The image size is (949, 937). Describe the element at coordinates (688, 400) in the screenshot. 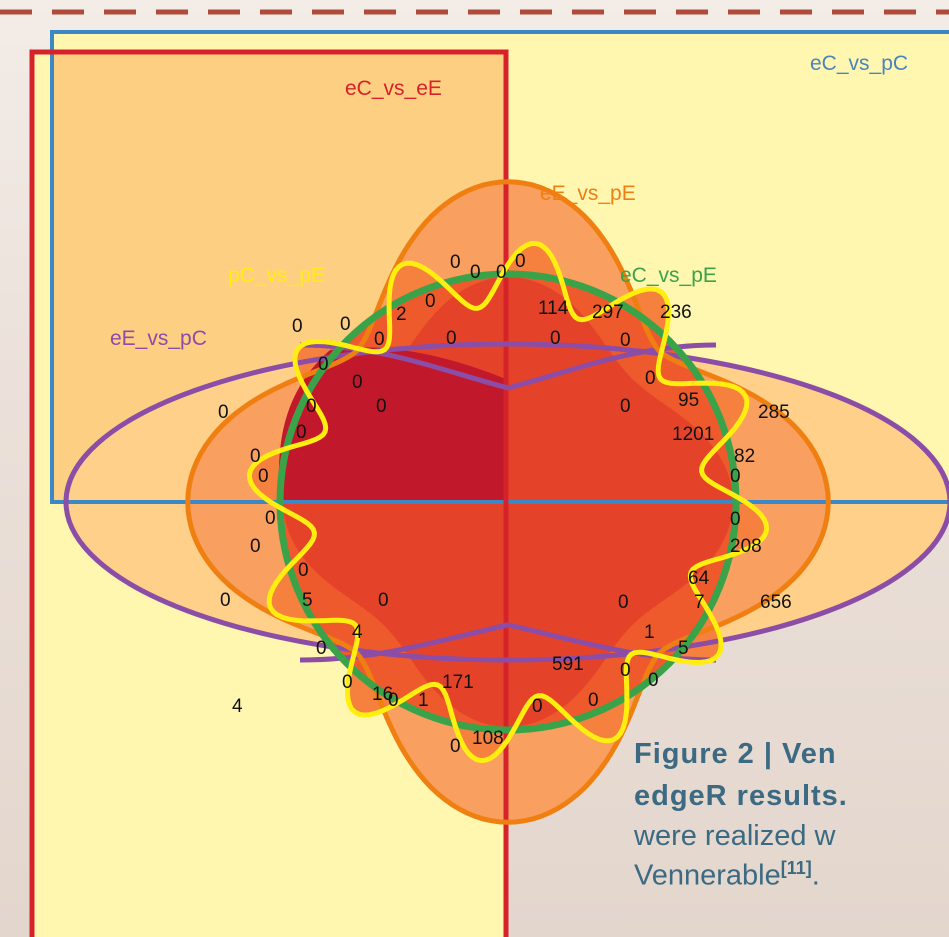

I see `count: 95` at that location.